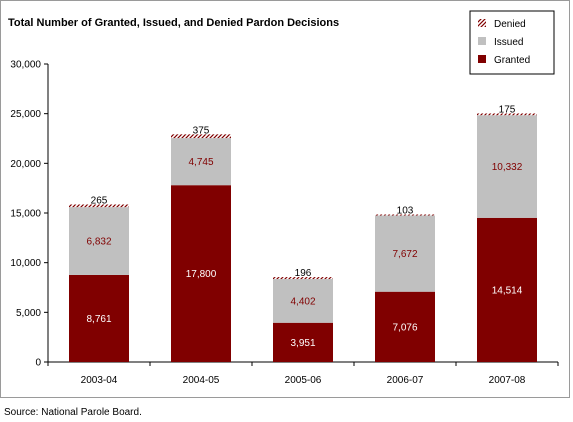  Describe the element at coordinates (510, 24) in the screenshot. I see `legend-label-denied: Denied` at that location.